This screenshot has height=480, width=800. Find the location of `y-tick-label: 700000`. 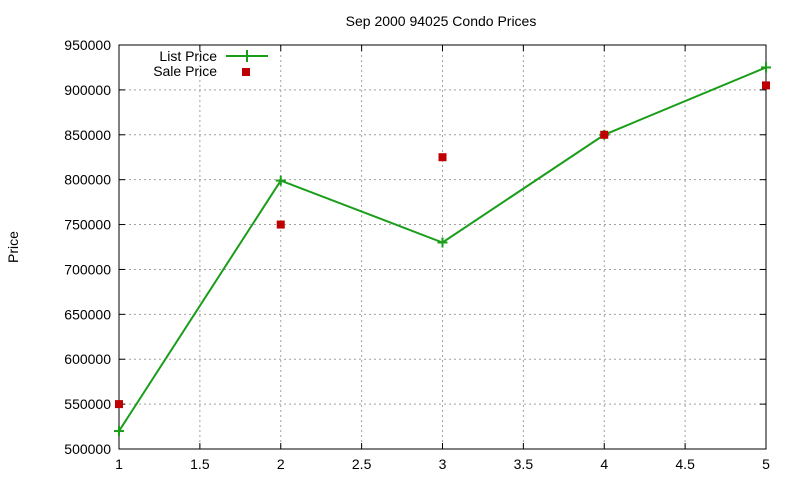

y-tick-label: 700000 is located at coordinates (87, 269).